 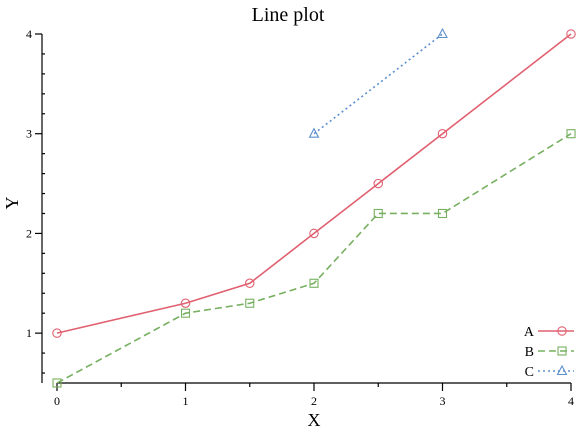 I want to click on y-tick-label: 2, so click(x=29, y=233).